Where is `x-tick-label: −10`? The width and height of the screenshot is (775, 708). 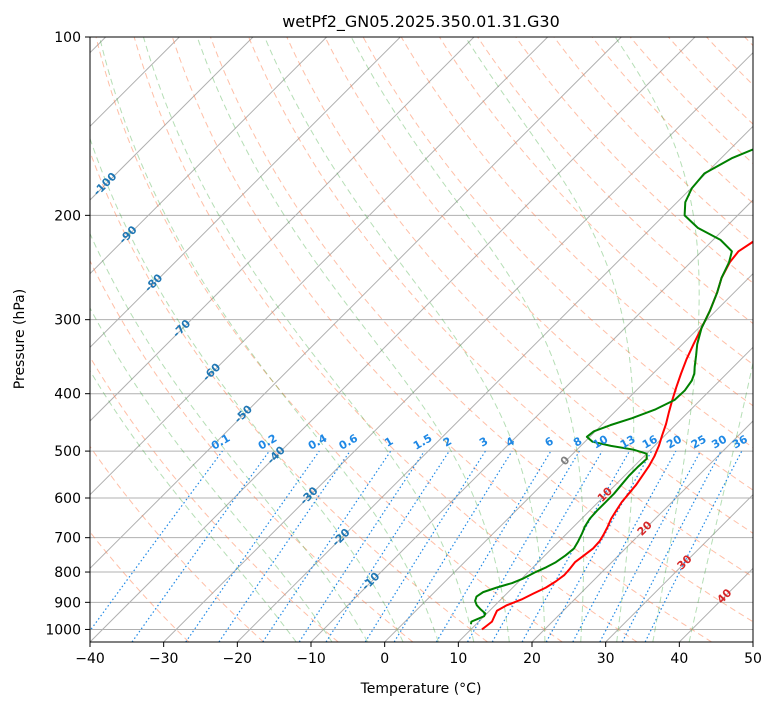 x-tick-label: −10 is located at coordinates (311, 659).